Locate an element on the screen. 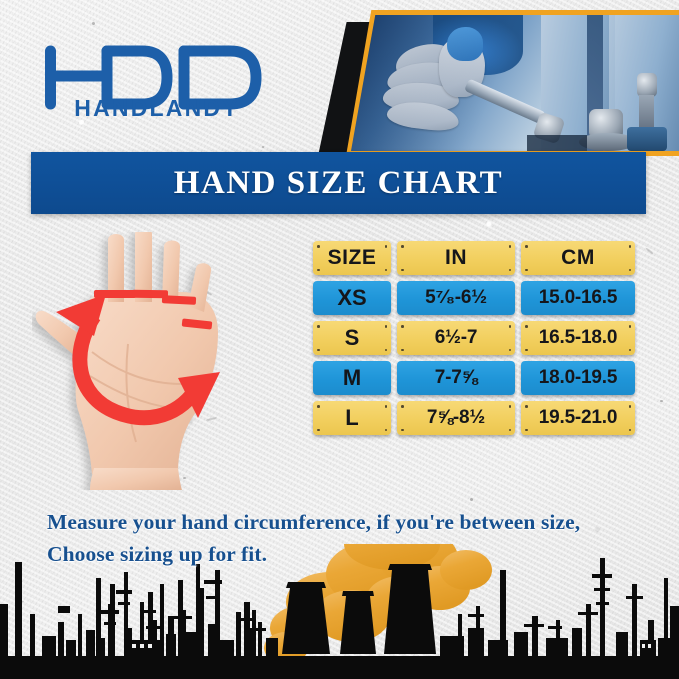  hand-size-chart-banner: HAND SIZE CHART is located at coordinates (338, 183).